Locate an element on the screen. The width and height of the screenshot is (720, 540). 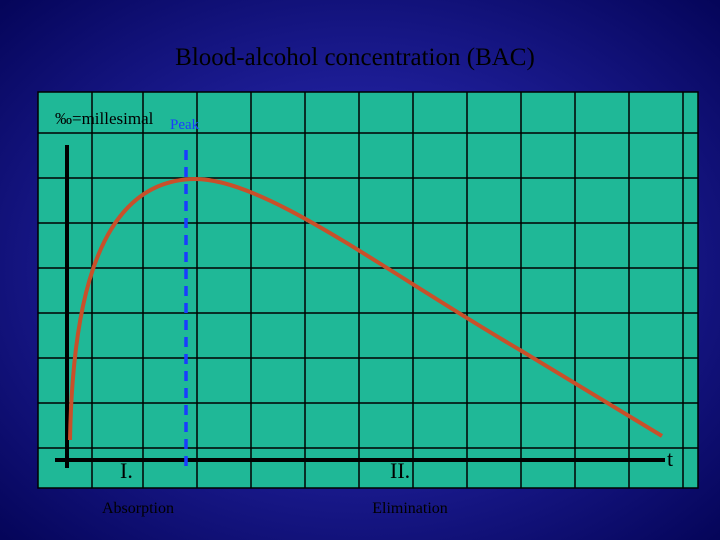
unit-note: ‰=millesimal is located at coordinates (104, 118).